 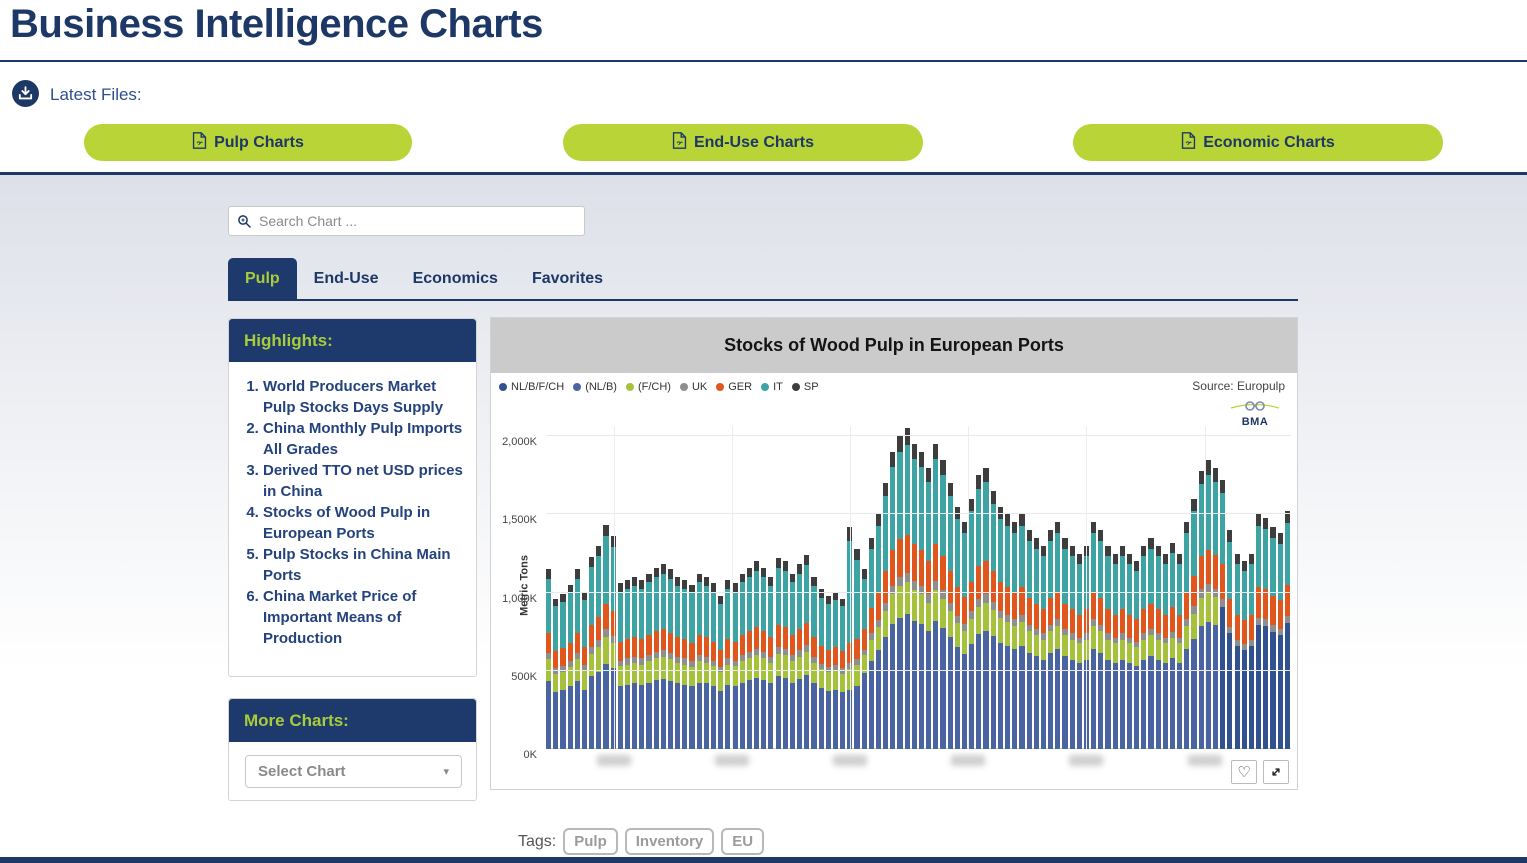 I want to click on end-use-charts-button: End-Use Charts, so click(x=743, y=142).